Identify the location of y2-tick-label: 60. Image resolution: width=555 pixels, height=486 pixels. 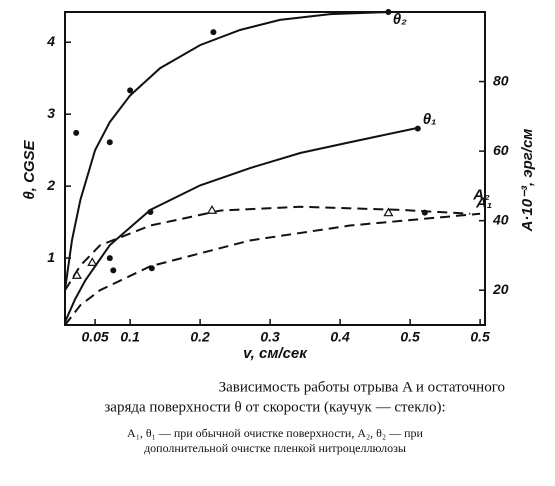
(501, 150).